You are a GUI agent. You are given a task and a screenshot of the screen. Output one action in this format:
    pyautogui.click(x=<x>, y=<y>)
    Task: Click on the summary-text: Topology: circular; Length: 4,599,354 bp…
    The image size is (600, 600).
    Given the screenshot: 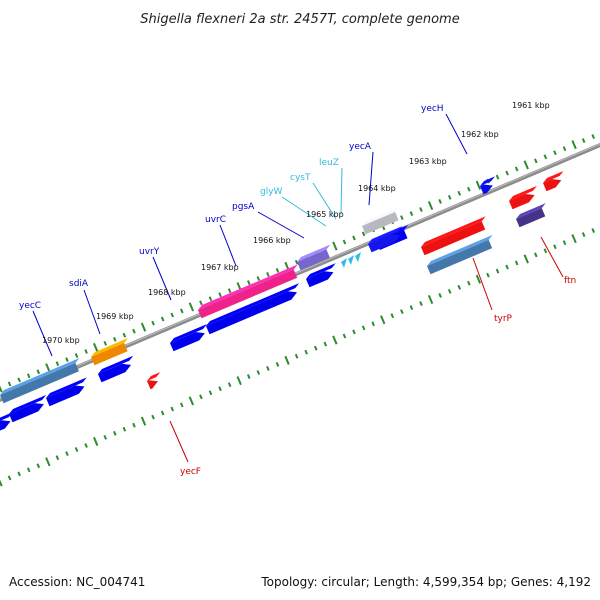 What is the action you would take?
    pyautogui.click(x=425, y=582)
    